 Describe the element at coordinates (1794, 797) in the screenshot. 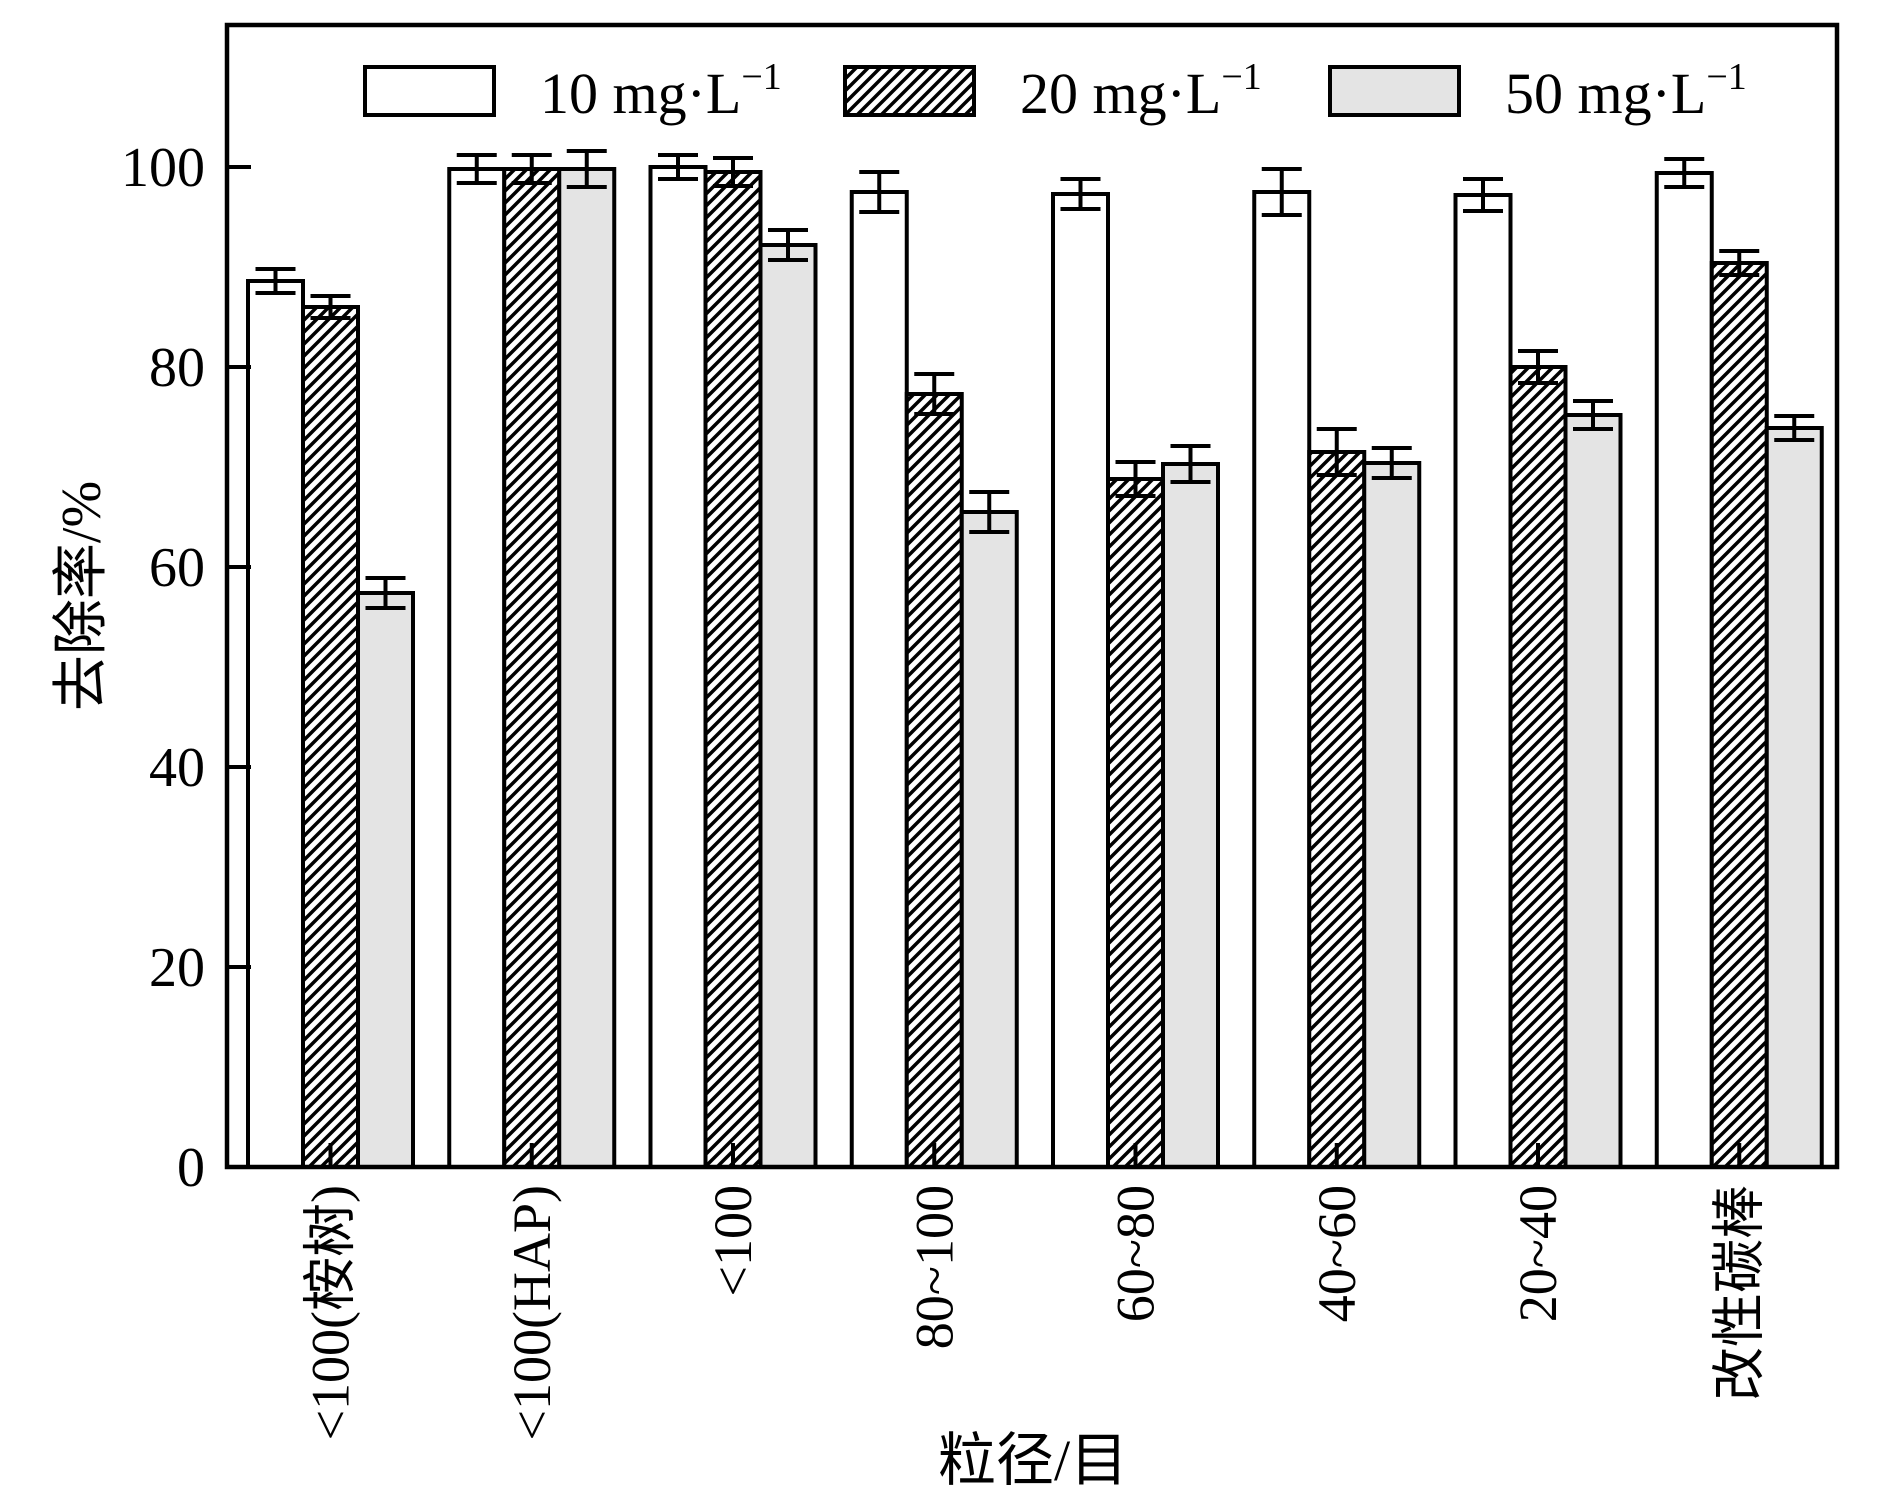

I see `bar-50 mg·L⁻¹-改性碳棒` at that location.